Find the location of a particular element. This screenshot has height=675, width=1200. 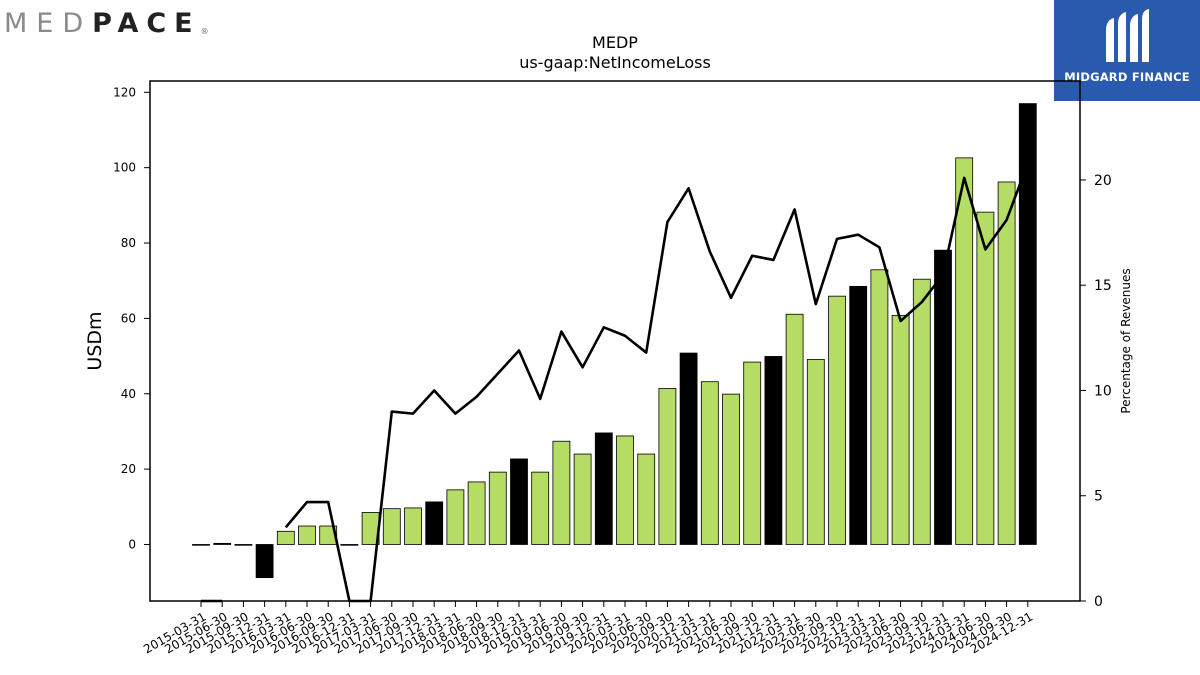

chart-title: MEDP is located at coordinates (615, 42).